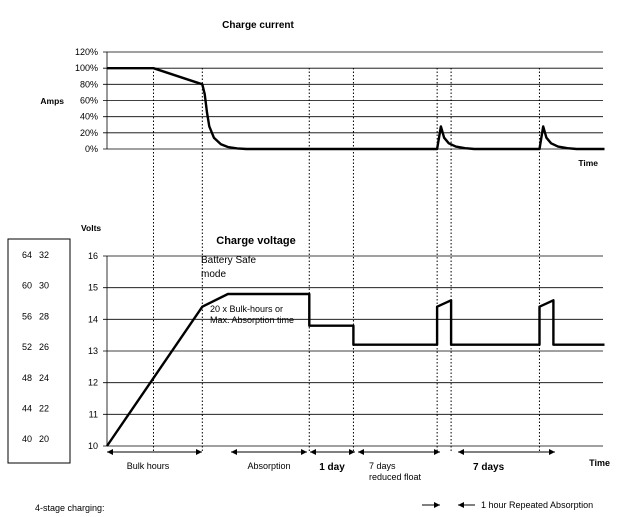  I want to click on current-tick-label: 20%, so click(89, 133).